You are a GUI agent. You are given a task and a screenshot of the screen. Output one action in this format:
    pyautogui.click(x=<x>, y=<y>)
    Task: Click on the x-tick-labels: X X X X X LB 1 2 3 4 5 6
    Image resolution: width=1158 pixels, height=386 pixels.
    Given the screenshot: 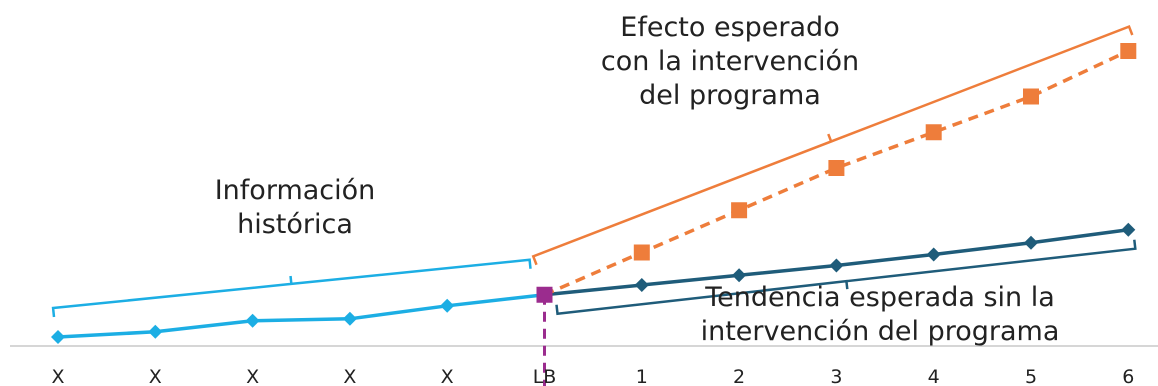 What is the action you would take?
    pyautogui.click(x=592, y=376)
    